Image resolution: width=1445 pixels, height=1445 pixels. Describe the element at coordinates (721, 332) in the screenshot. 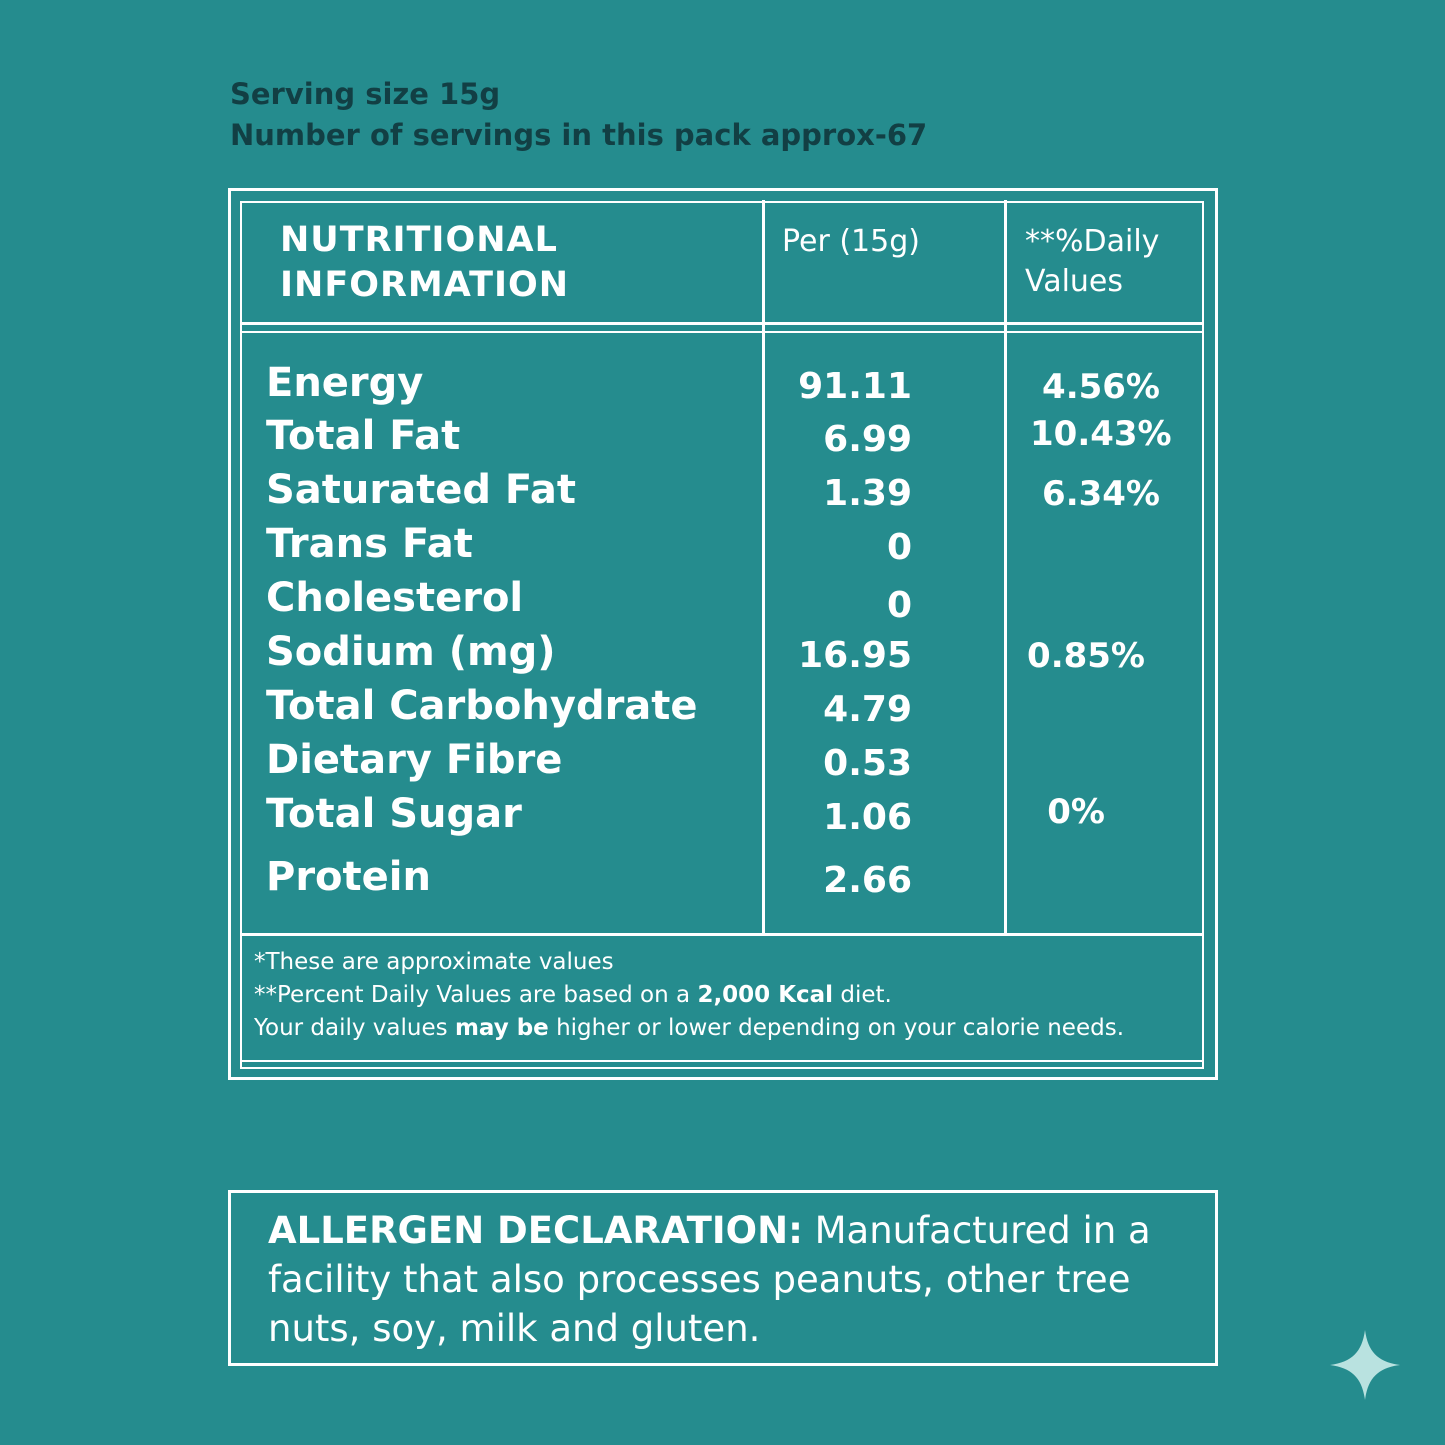

I see `header-divider-second` at that location.